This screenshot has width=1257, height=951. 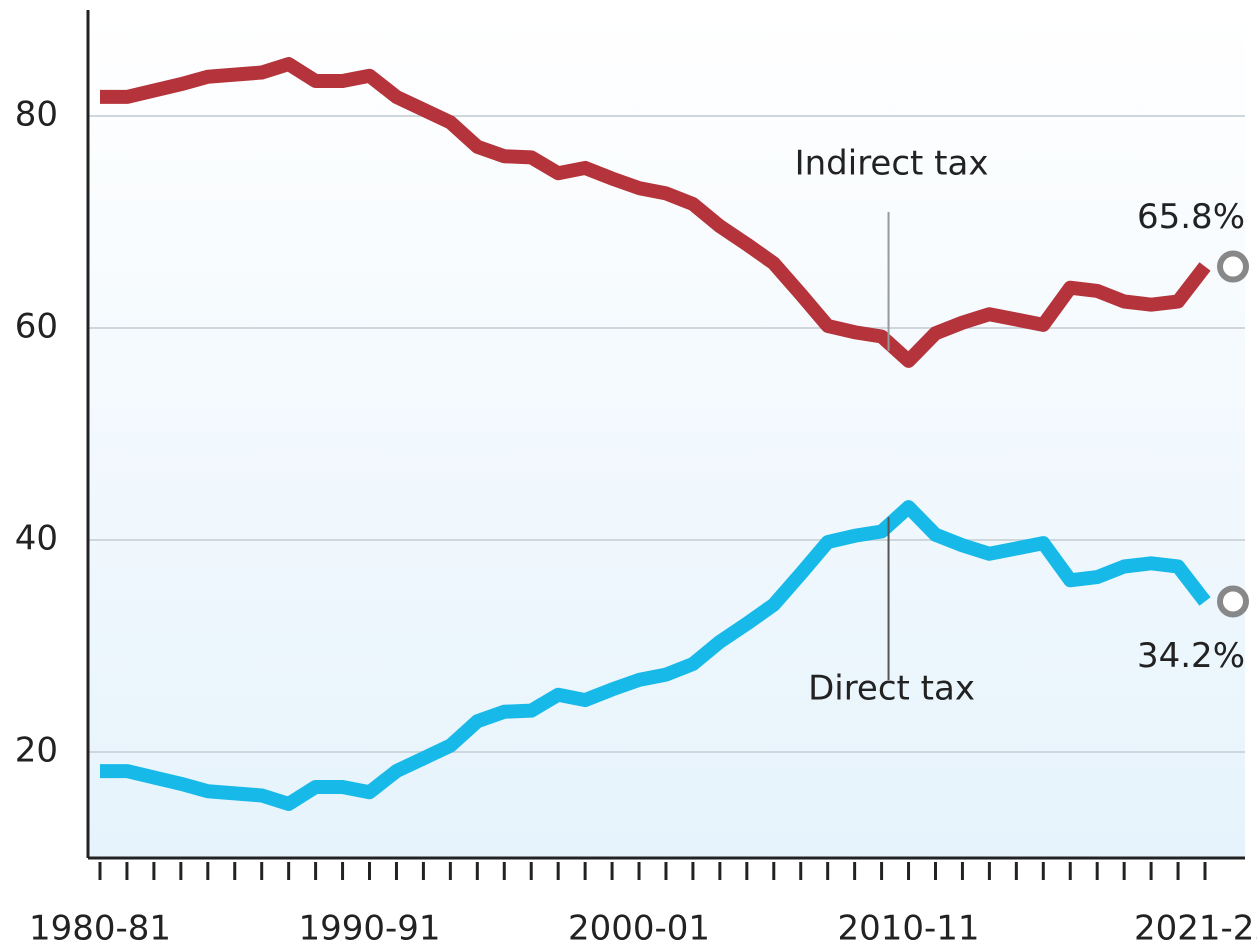 I want to click on y-tick-label: 60, so click(x=36, y=327).